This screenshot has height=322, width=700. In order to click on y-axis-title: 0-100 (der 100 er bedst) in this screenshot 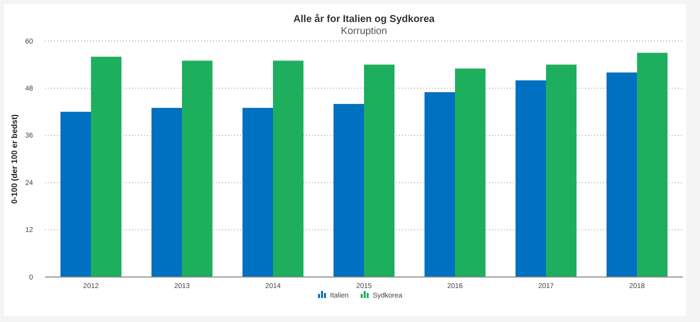, I will do `click(14, 159)`.